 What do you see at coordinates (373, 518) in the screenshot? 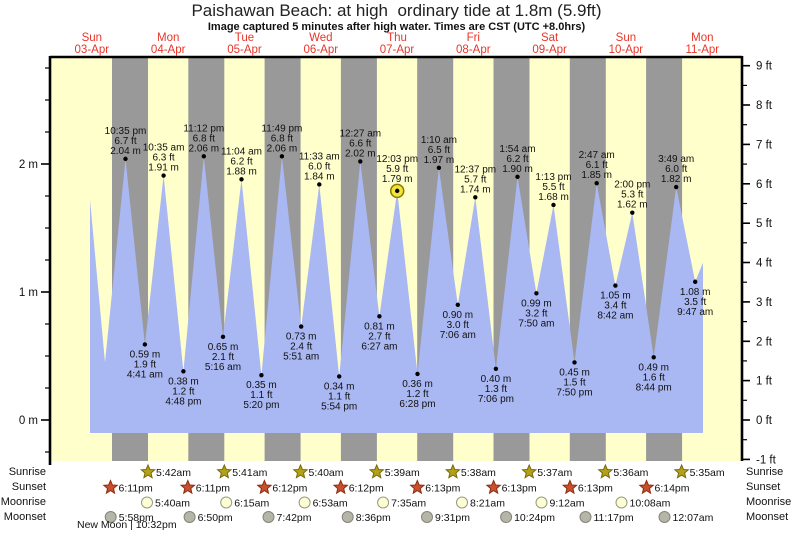
I see `moonset-time: 8:36pm` at bounding box center [373, 518].